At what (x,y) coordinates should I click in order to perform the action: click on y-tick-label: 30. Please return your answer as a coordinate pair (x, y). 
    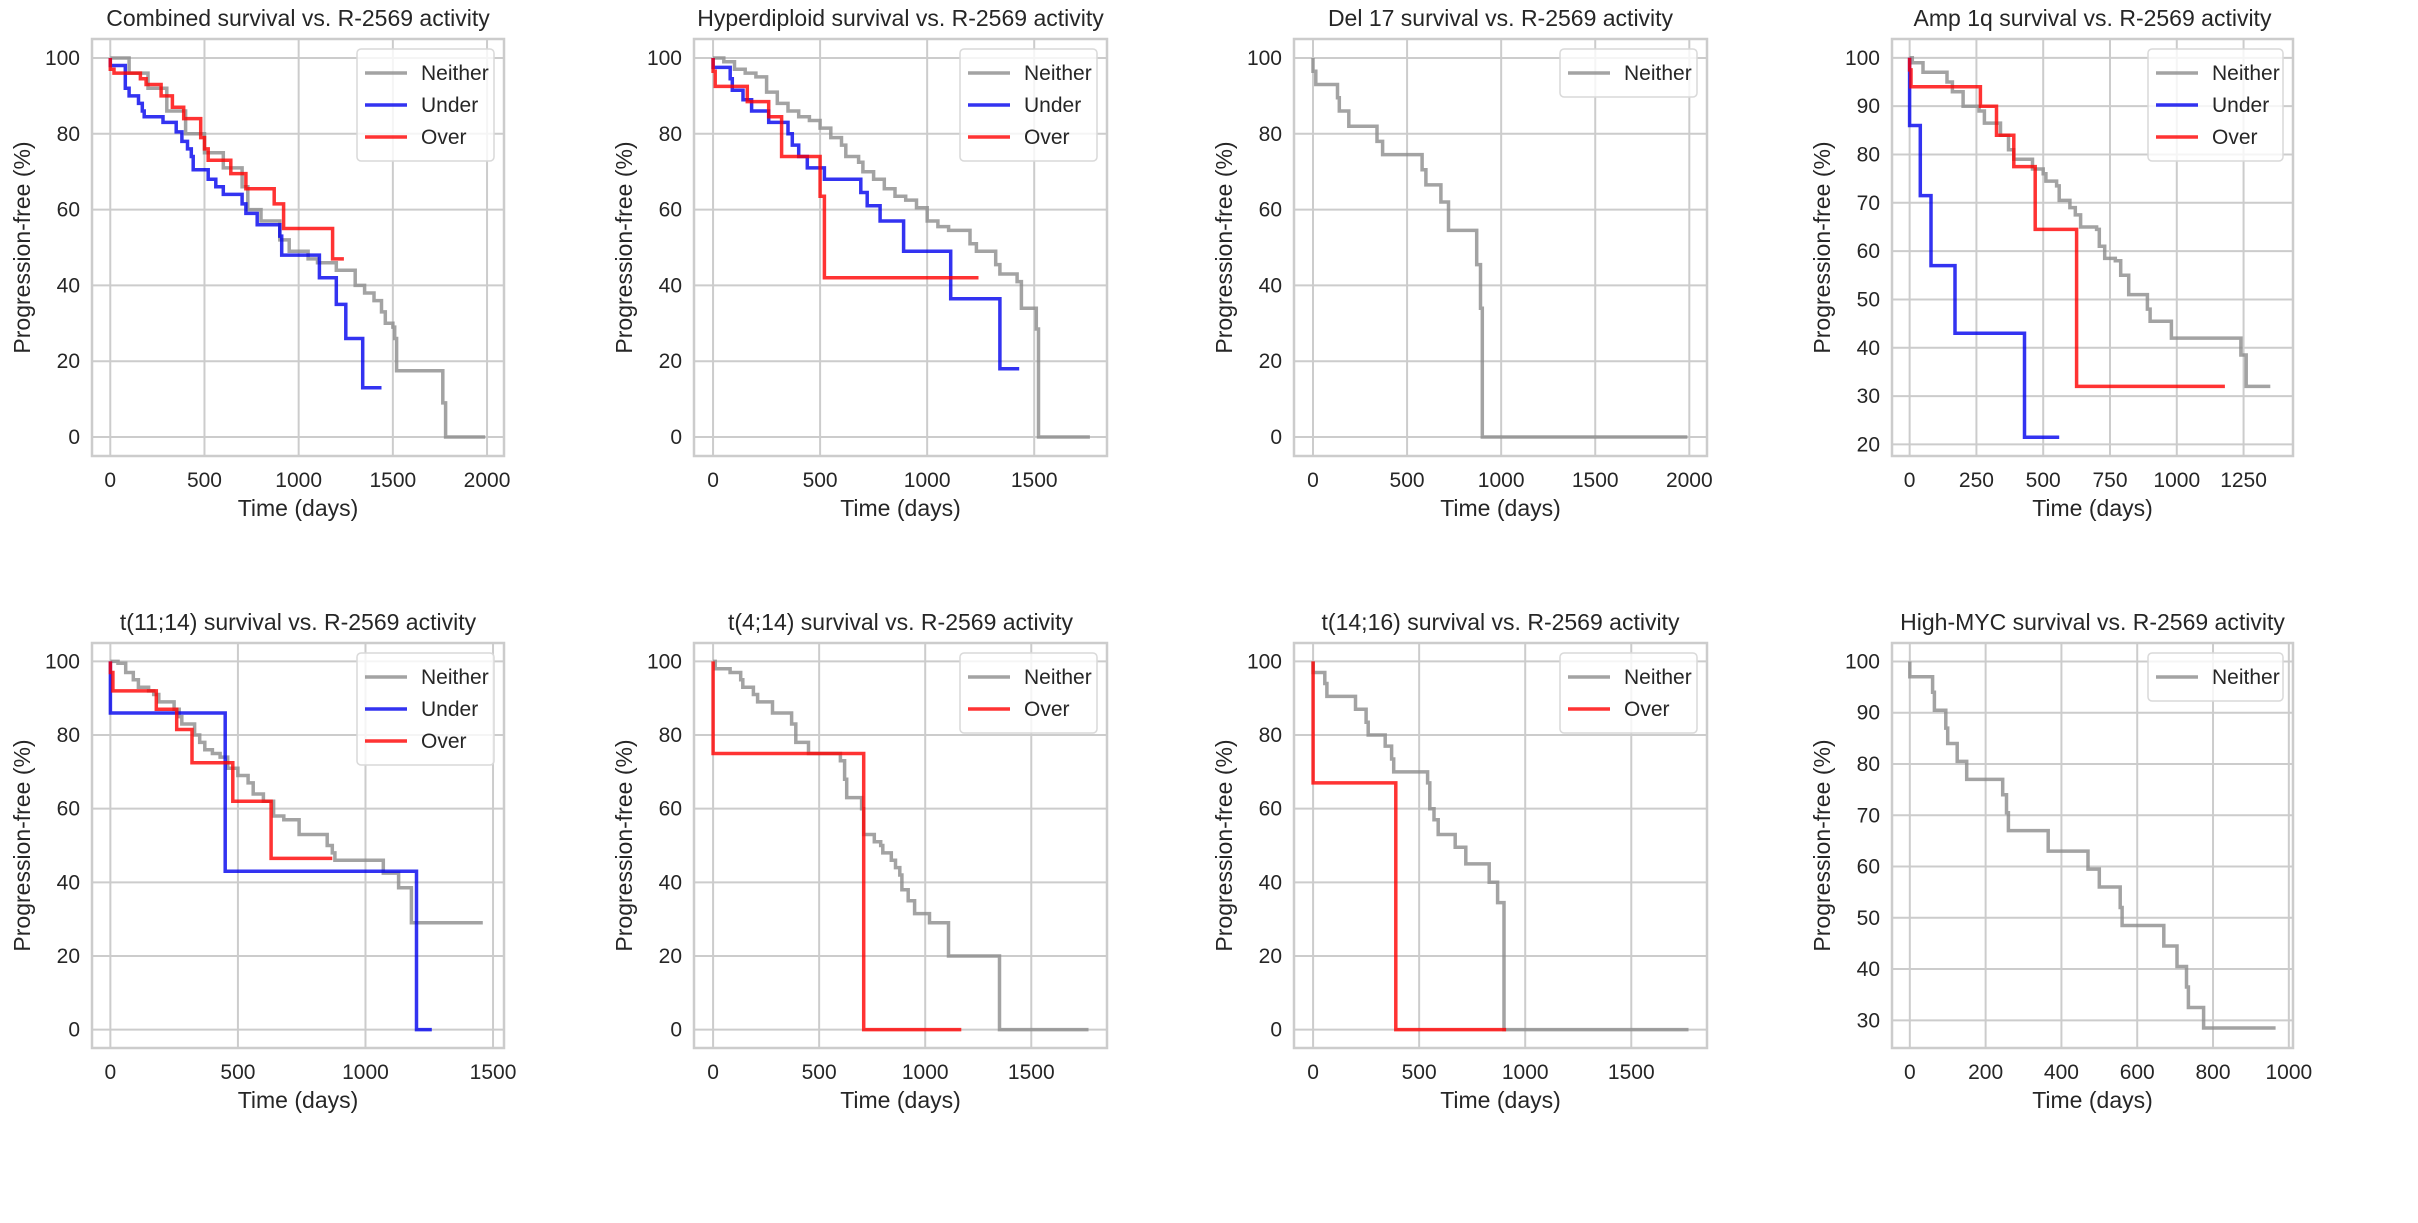
    Looking at the image, I should click on (1868, 396).